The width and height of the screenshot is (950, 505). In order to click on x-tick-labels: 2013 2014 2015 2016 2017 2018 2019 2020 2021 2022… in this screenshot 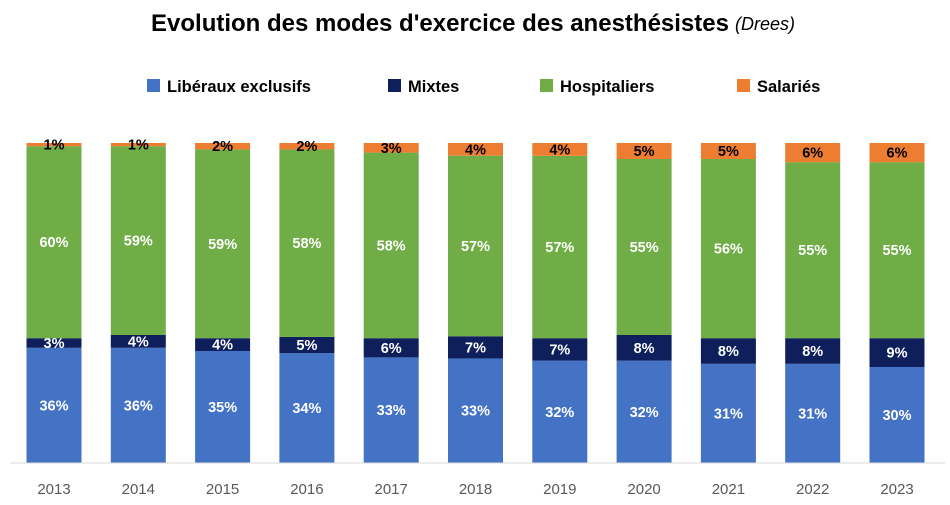, I will do `click(475, 489)`.